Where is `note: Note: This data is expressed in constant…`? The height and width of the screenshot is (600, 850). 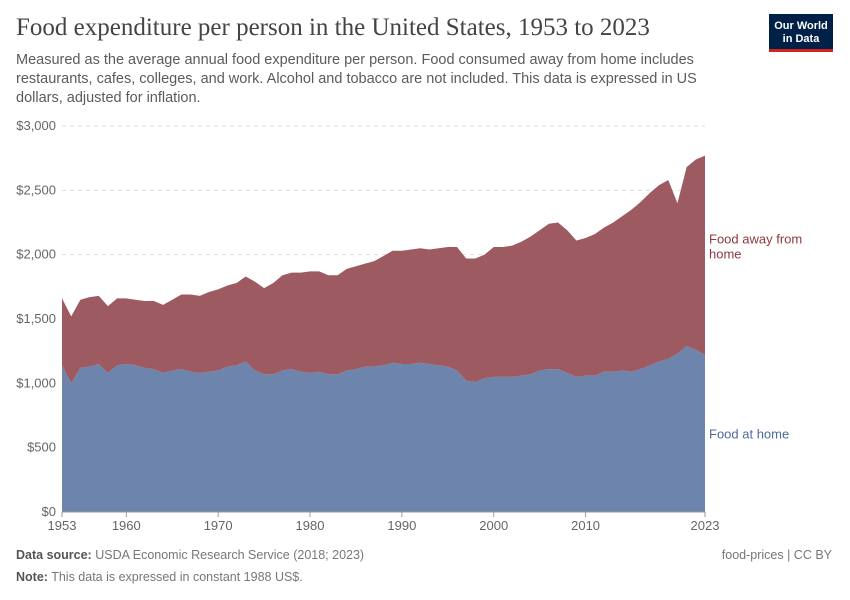 note: Note: This data is expressed in constant… is located at coordinates (159, 577).